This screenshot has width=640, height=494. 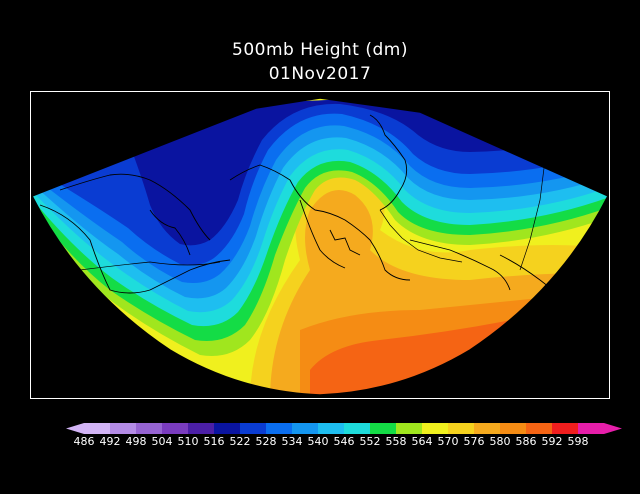 What do you see at coordinates (422, 441) in the screenshot?
I see `colorbar-tick-label: 564` at bounding box center [422, 441].